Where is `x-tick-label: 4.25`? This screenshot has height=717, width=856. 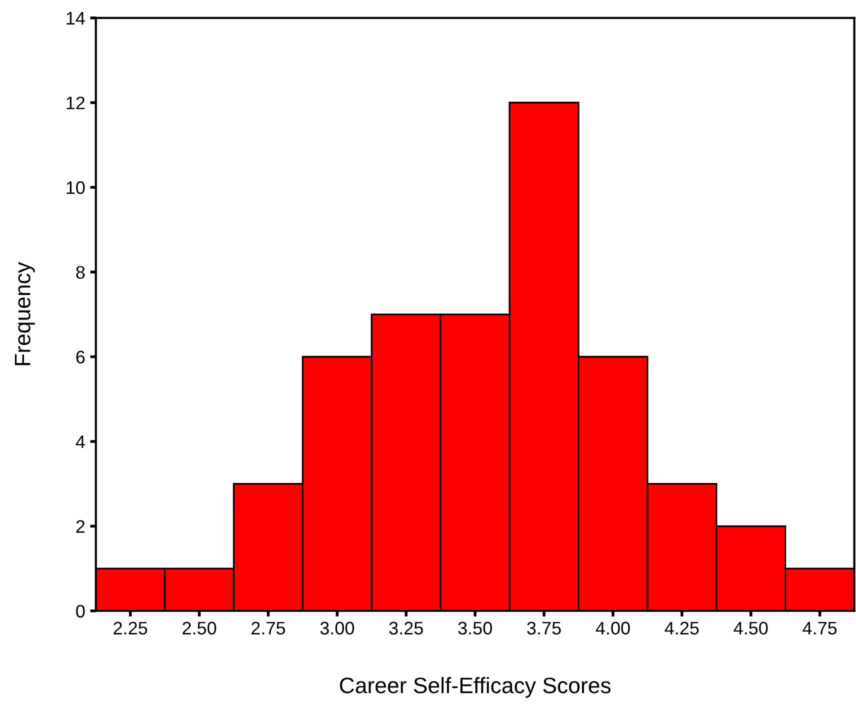
x-tick-label: 4.25 is located at coordinates (681, 628).